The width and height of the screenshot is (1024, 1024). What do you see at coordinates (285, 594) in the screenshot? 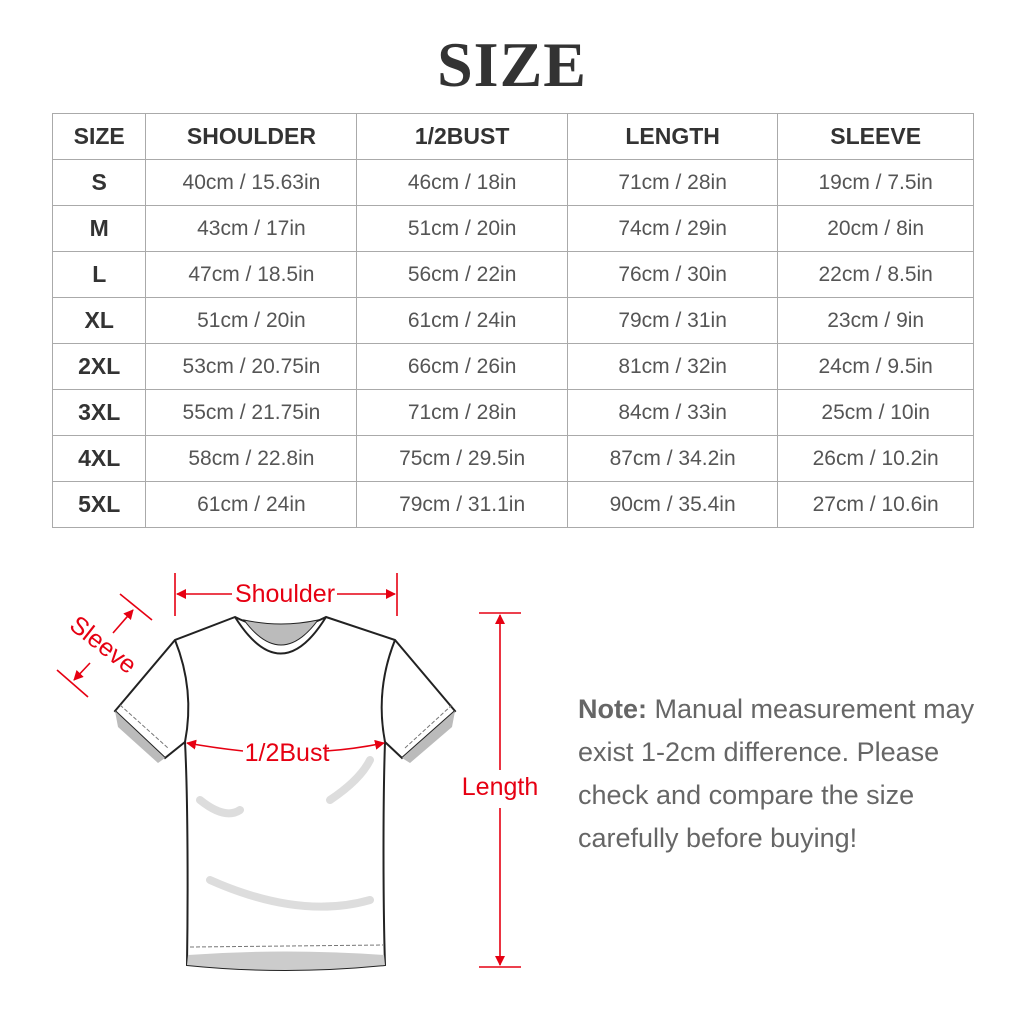
I see `shoulder-label: Shoulder` at bounding box center [285, 594].